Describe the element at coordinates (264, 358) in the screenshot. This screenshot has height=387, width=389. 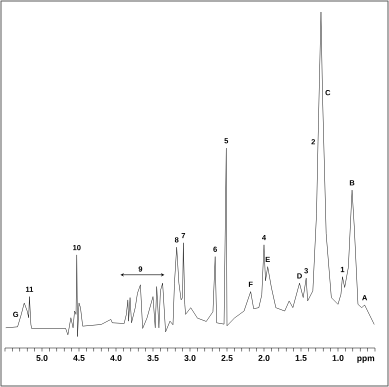
I see `x-tick-label: 2.0` at that location.